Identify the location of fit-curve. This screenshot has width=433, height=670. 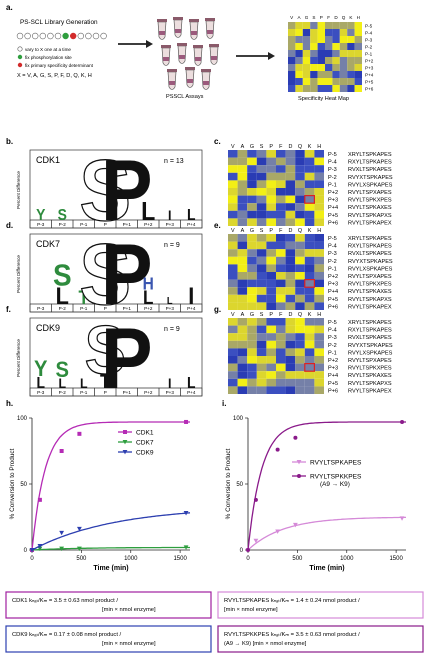
(111, 531).